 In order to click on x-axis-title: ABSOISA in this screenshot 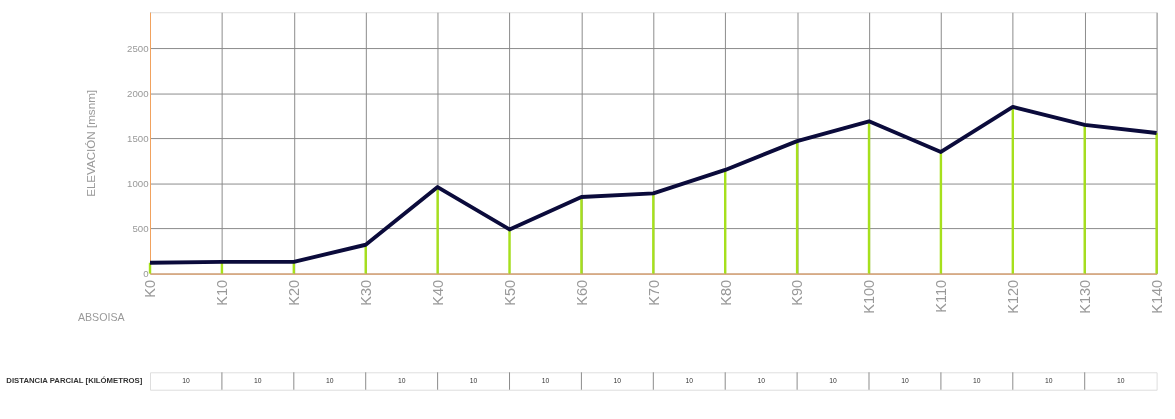, I will do `click(101, 316)`.